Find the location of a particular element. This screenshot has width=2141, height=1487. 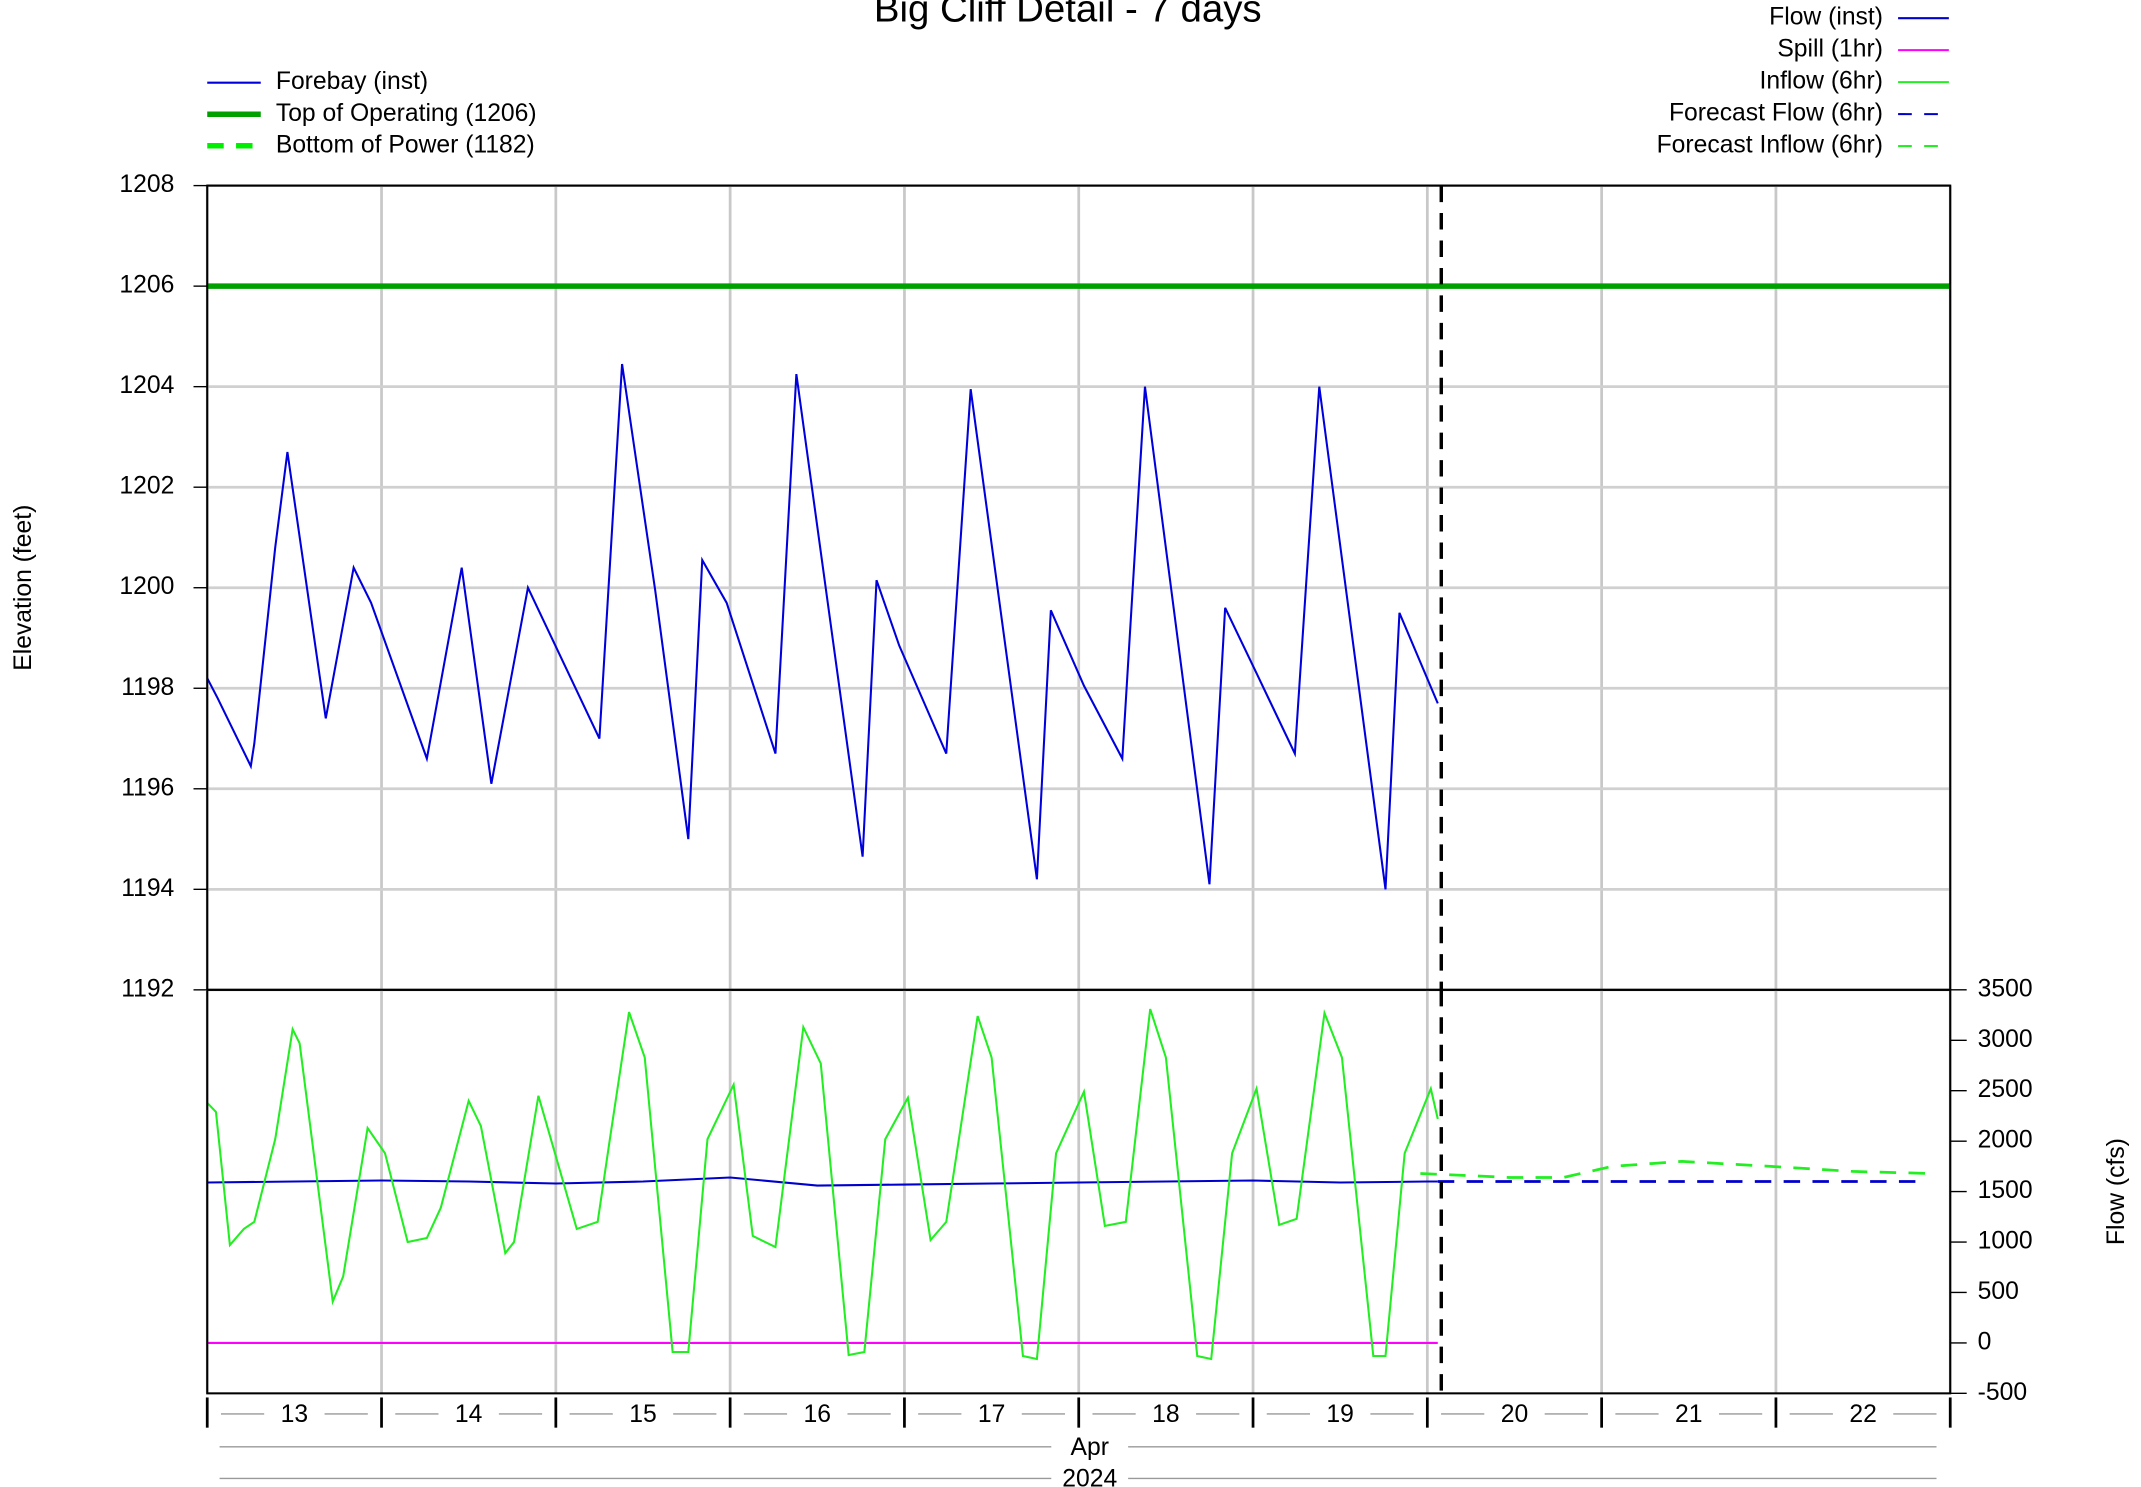

x-tick-label: 17 is located at coordinates (991, 1414).